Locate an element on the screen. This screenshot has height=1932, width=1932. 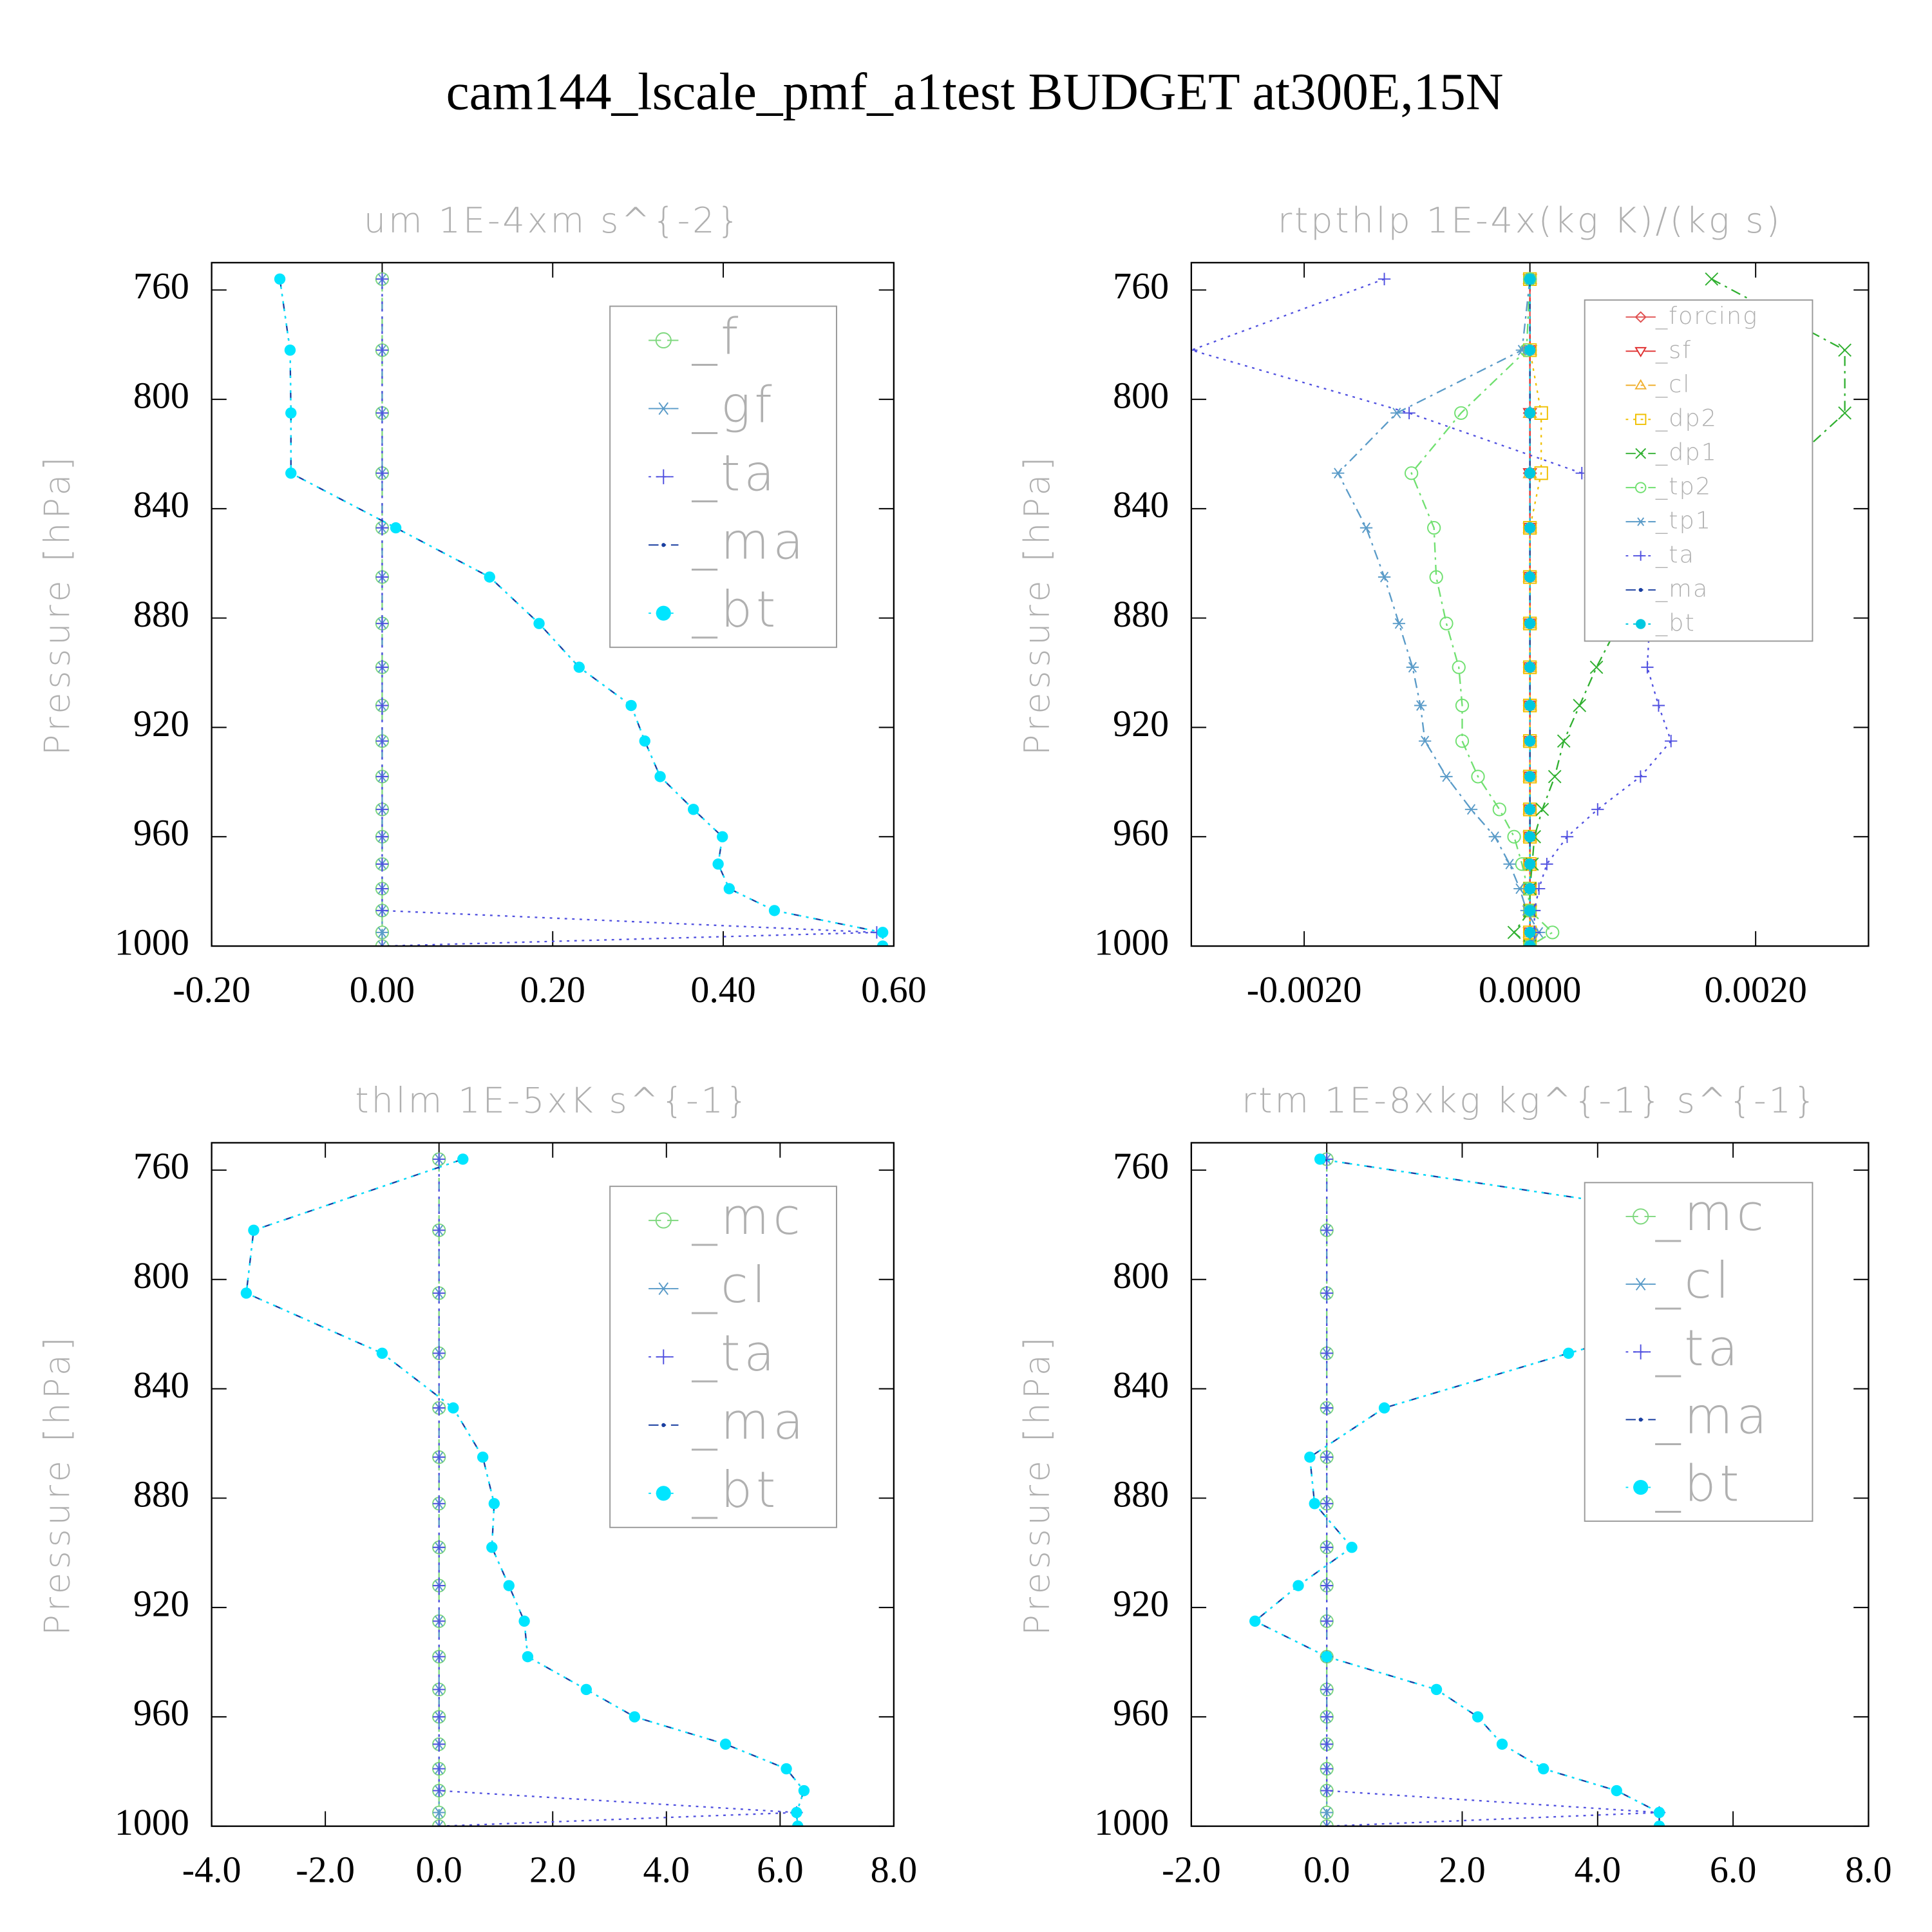
legend: _mc _cl _ta _ma _bt is located at coordinates (1699, 1352).